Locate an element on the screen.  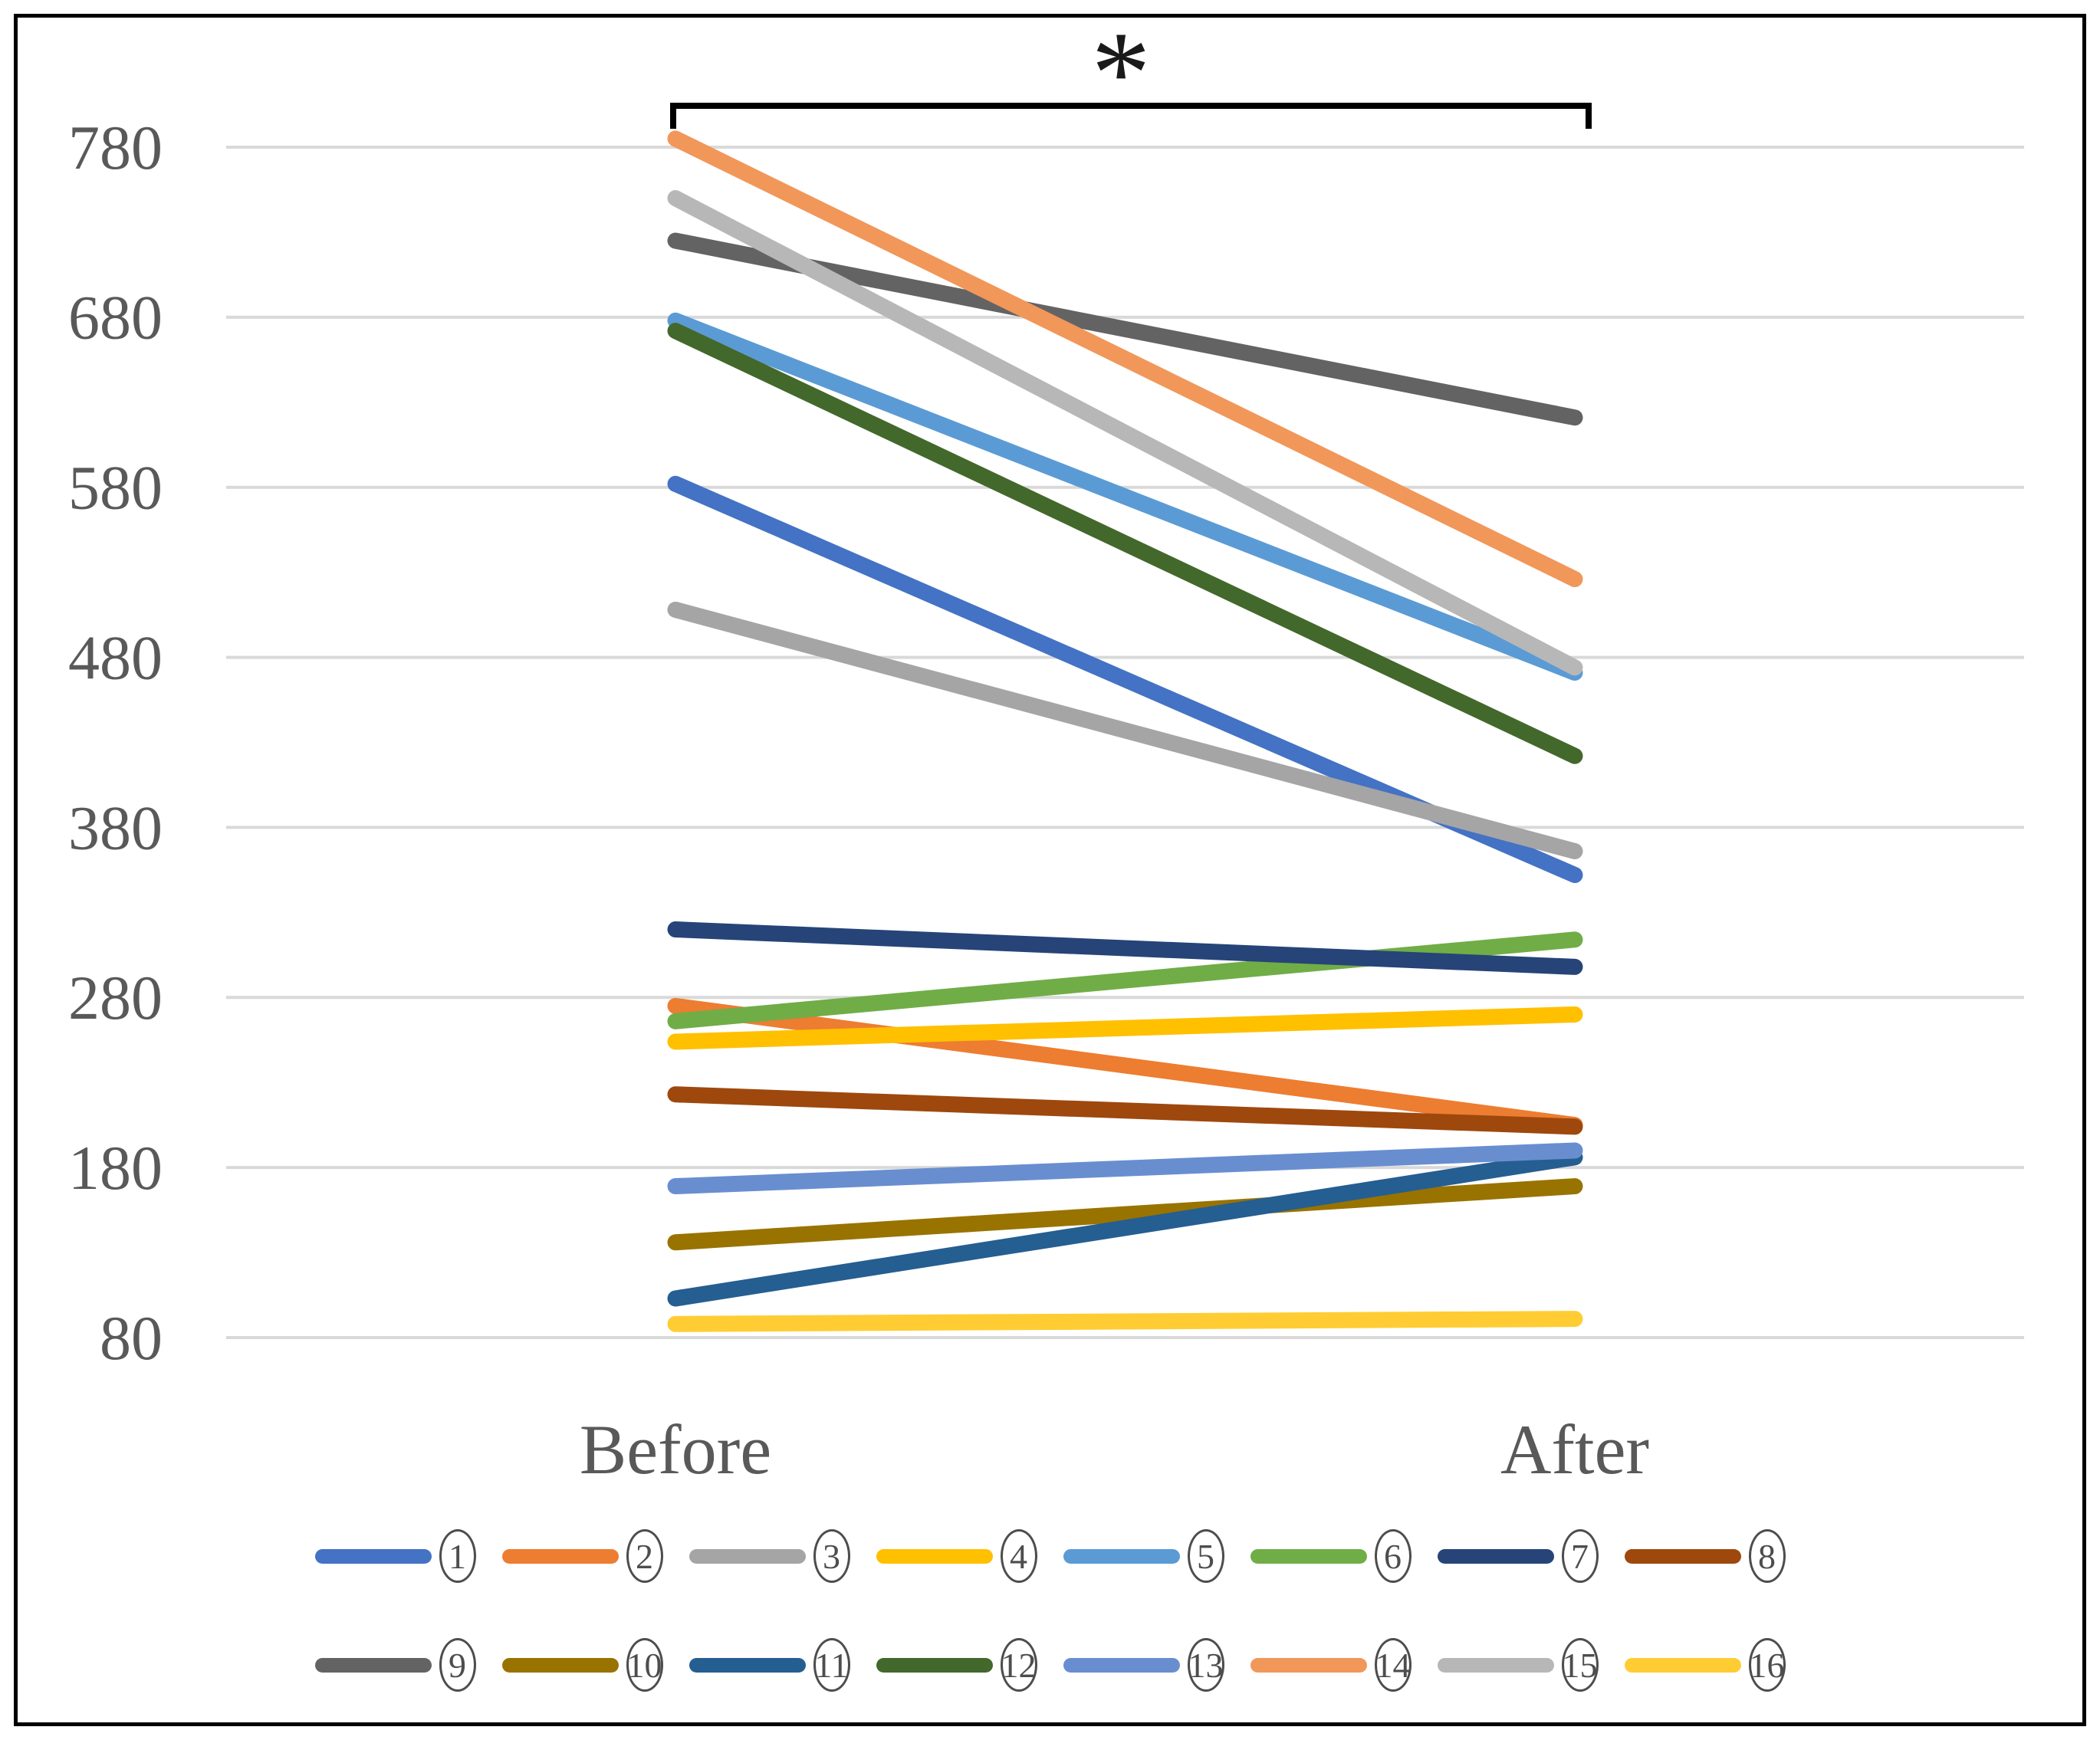
legend-item-13: 13 is located at coordinates (1143, 1665).